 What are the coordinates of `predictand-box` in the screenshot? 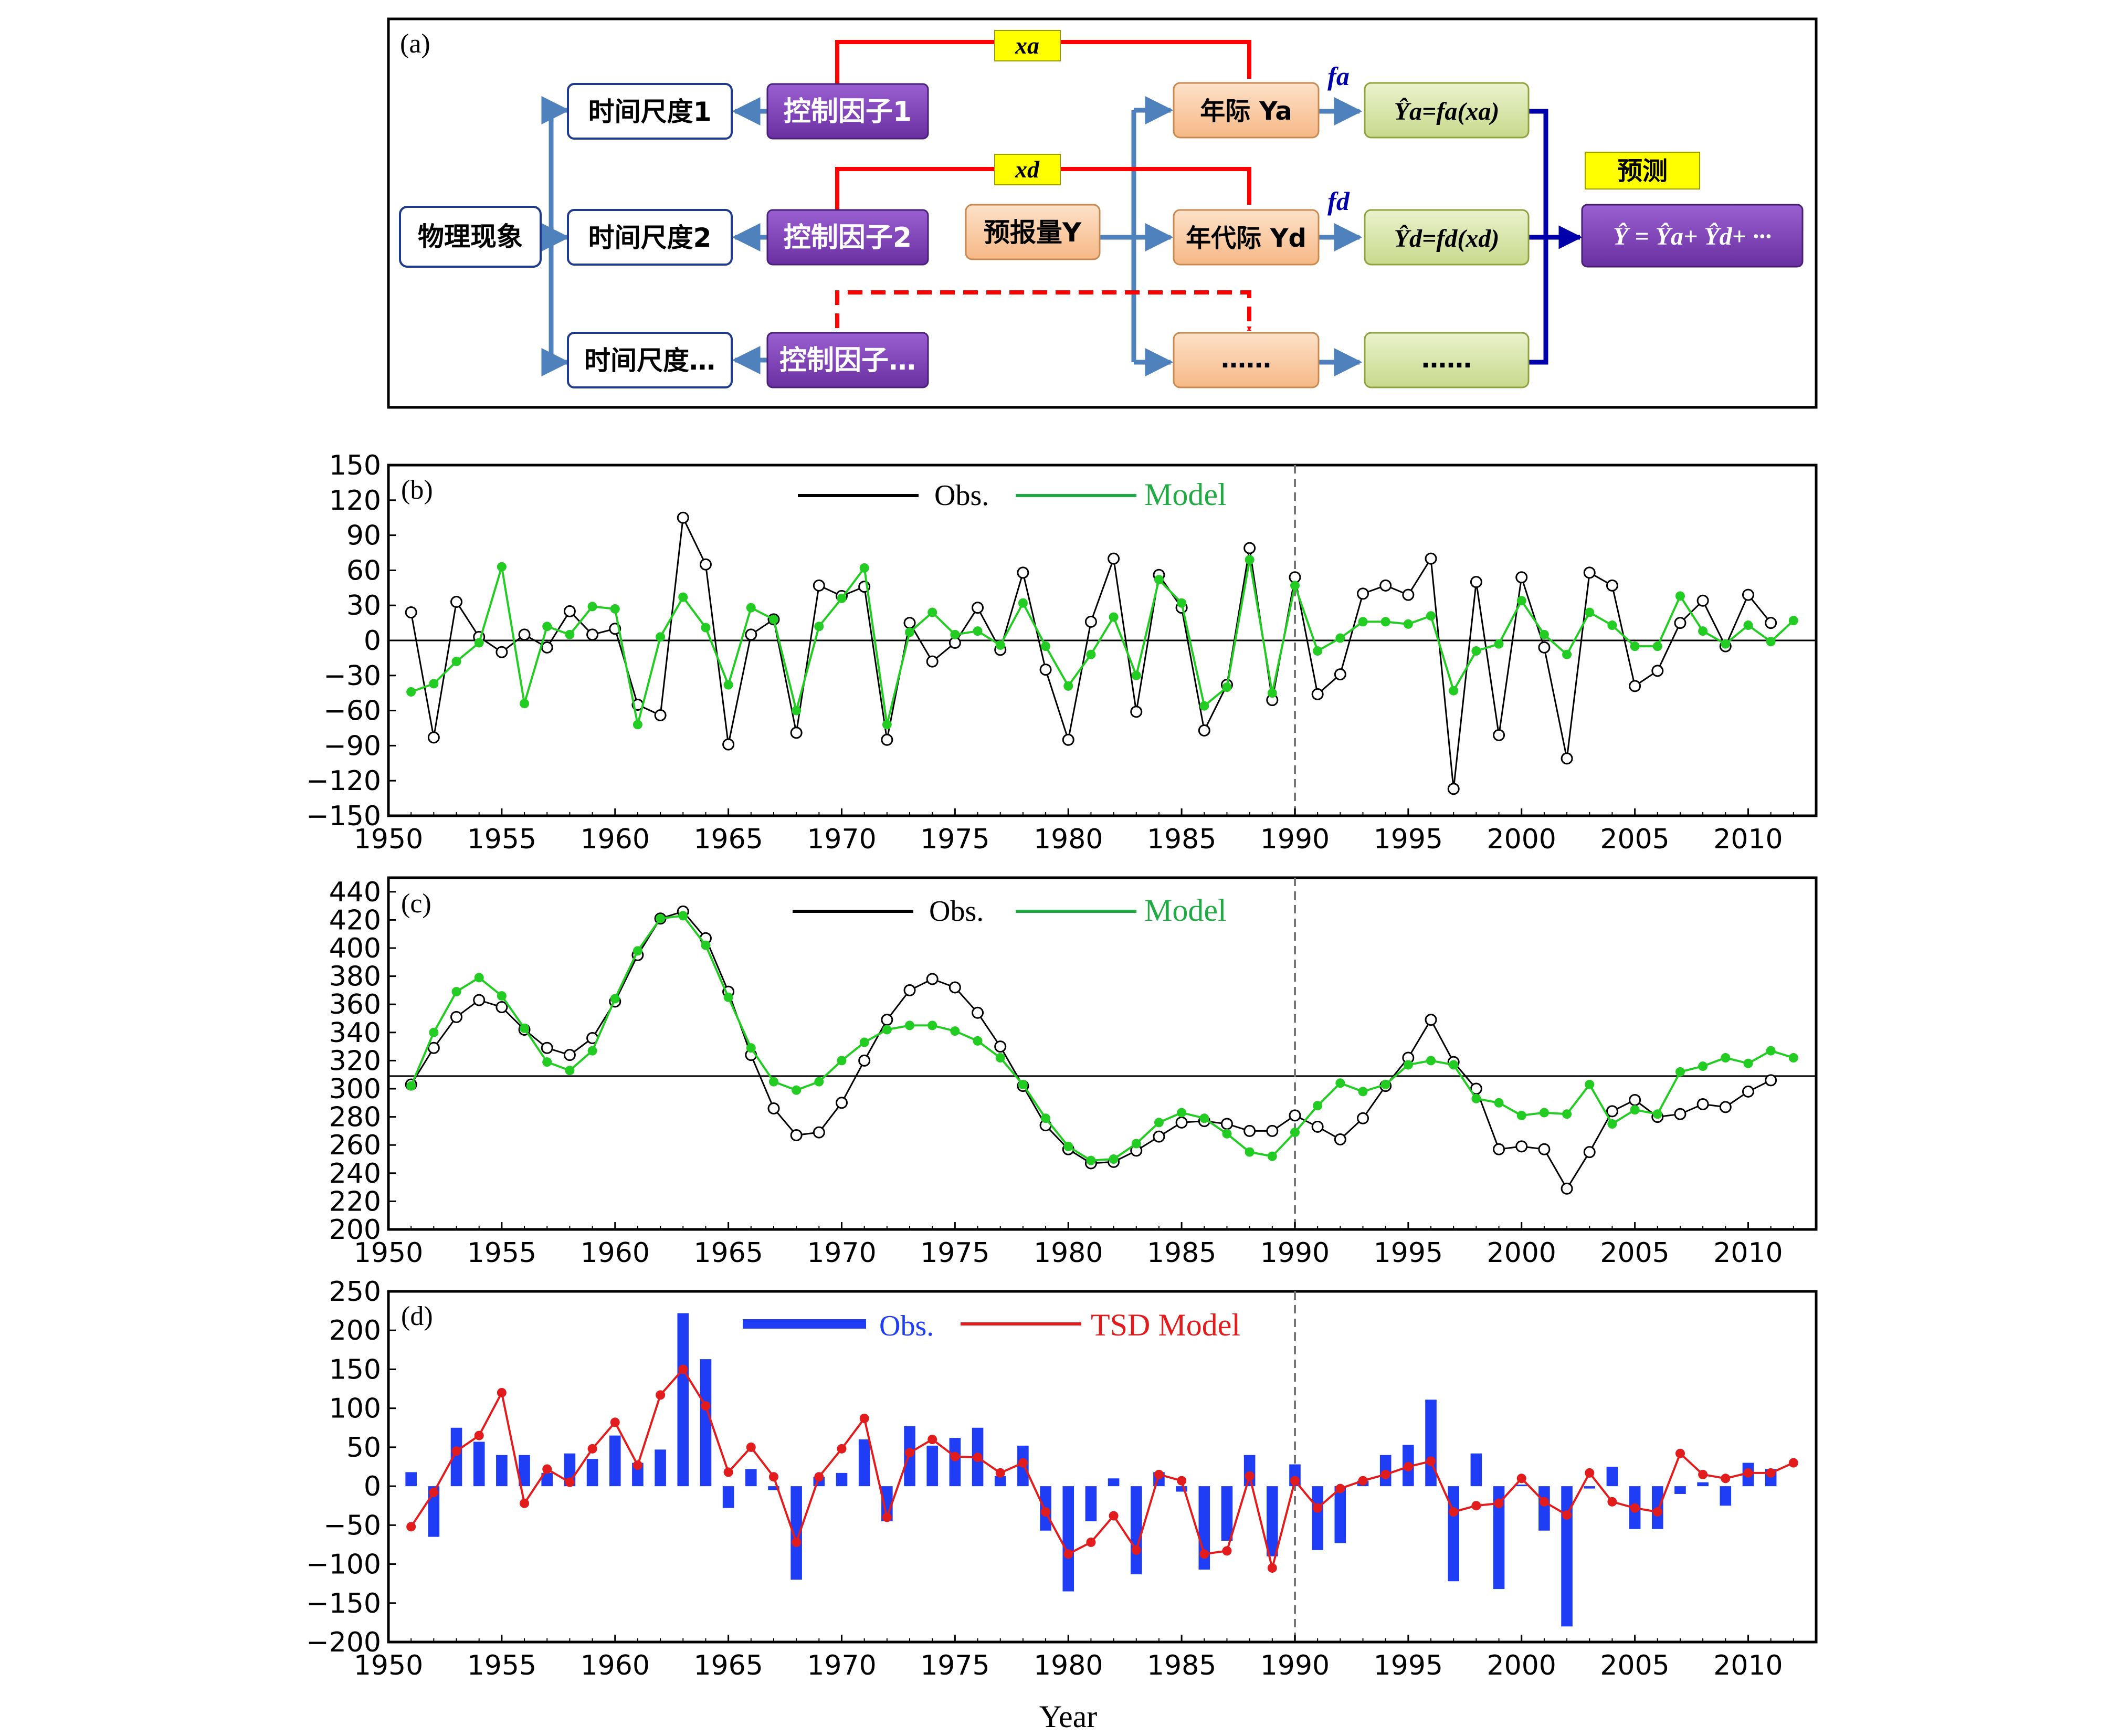 It's located at (1033, 232).